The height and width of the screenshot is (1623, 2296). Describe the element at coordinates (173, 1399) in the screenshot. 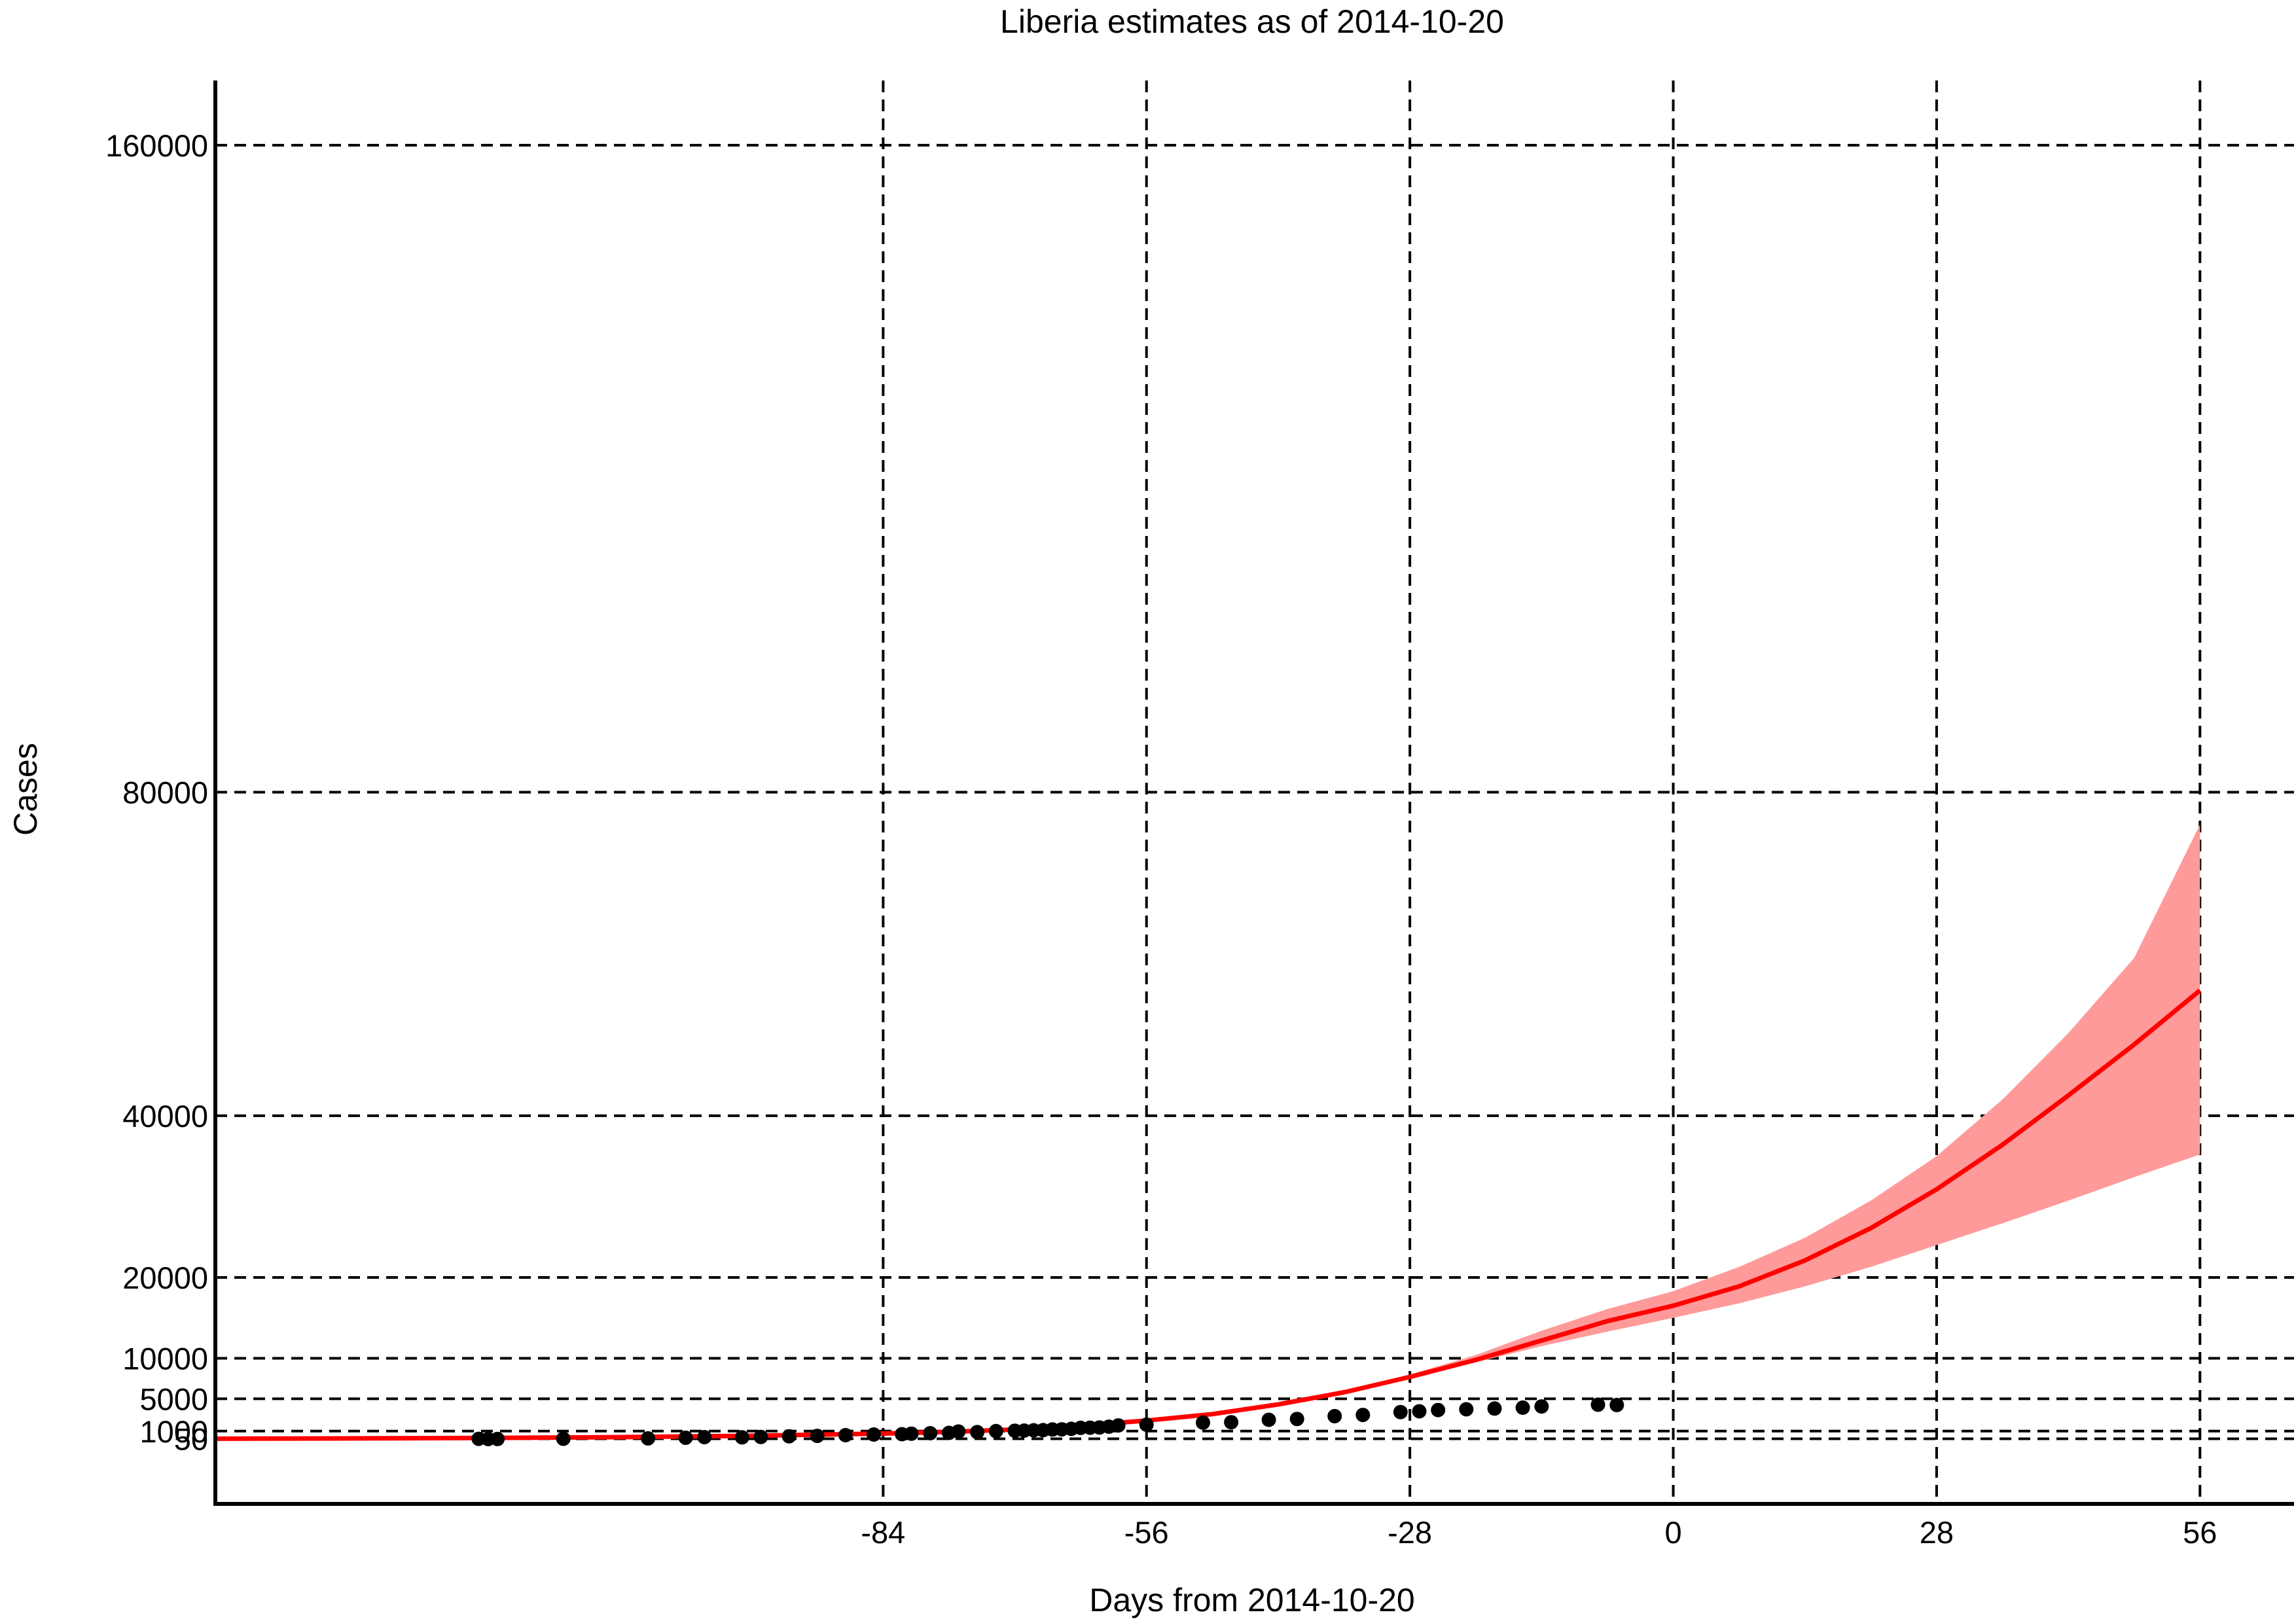

I see `y-tick-label: 5000` at that location.